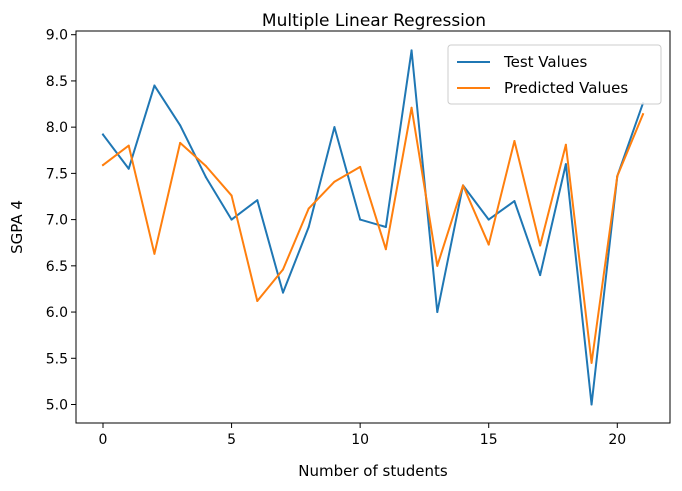 Image resolution: width=682 pixels, height=491 pixels. What do you see at coordinates (231, 440) in the screenshot?
I see `x-tick-label: 5` at bounding box center [231, 440].